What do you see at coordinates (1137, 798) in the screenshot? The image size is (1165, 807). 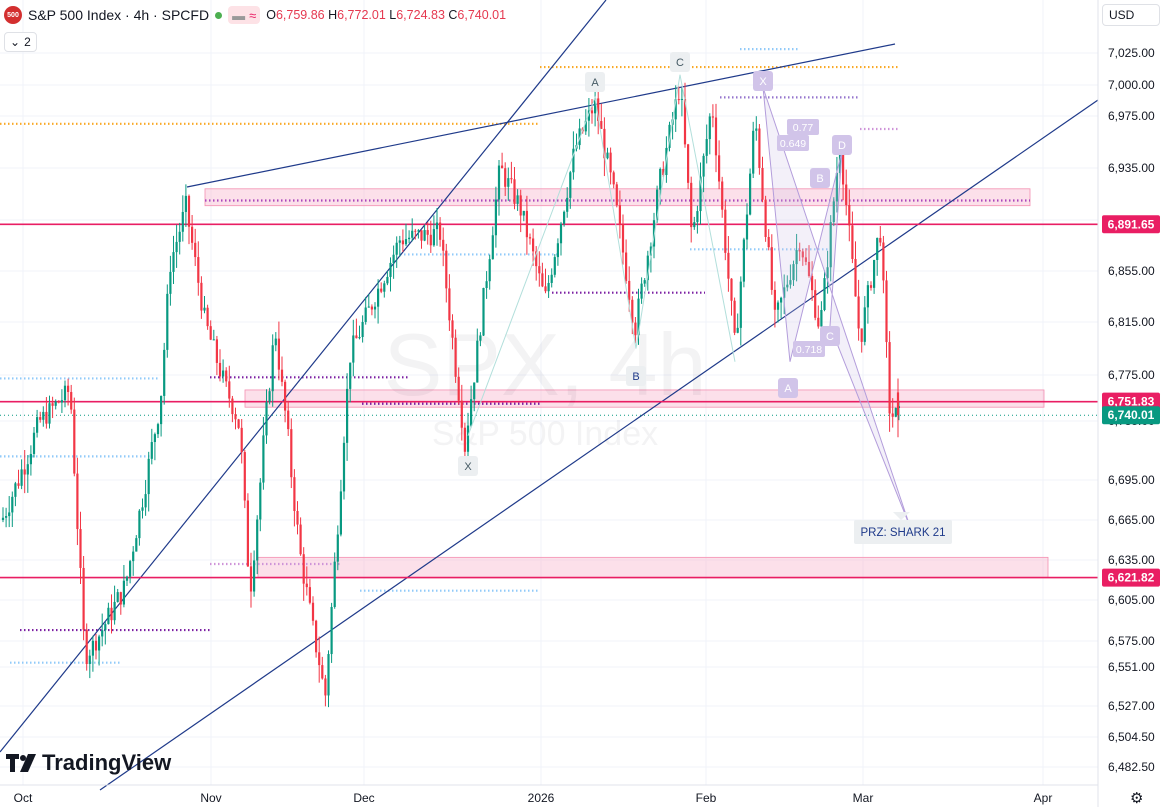 I see `gear-icon: ⚙` at bounding box center [1137, 798].